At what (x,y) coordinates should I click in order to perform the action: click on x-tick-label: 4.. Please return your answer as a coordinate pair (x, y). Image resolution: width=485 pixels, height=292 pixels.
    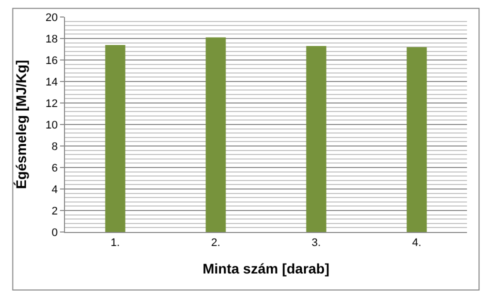
    Looking at the image, I should click on (417, 243).